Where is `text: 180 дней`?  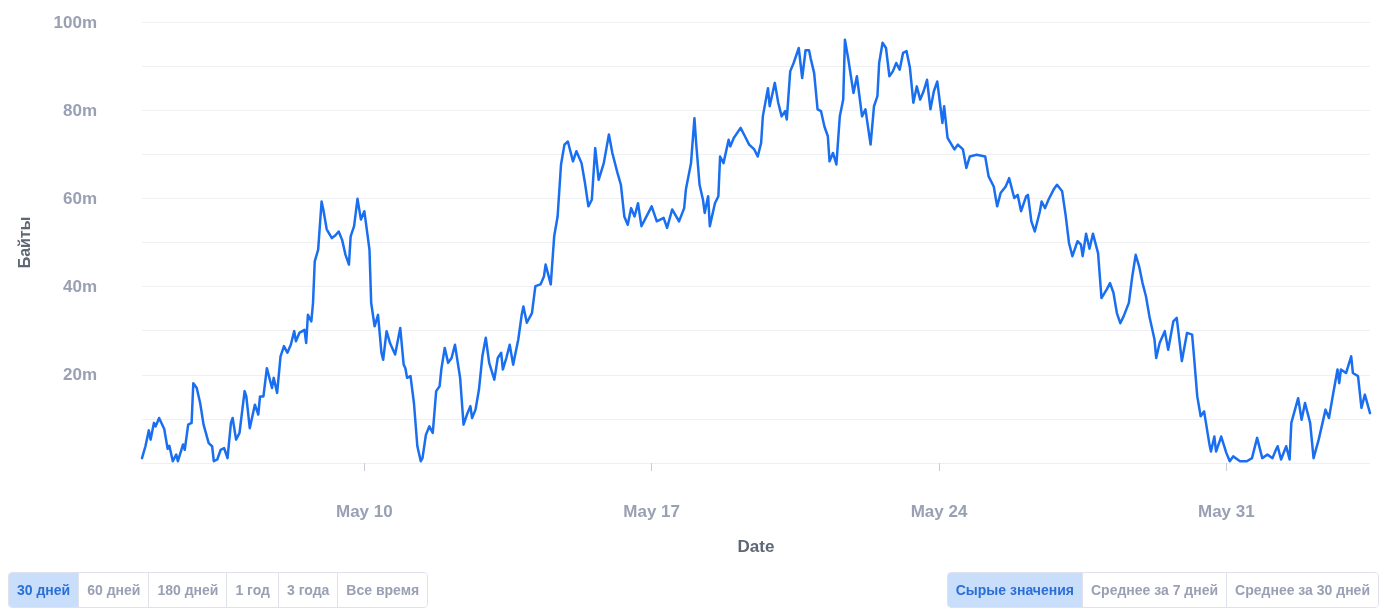
text: 180 дней is located at coordinates (188, 590).